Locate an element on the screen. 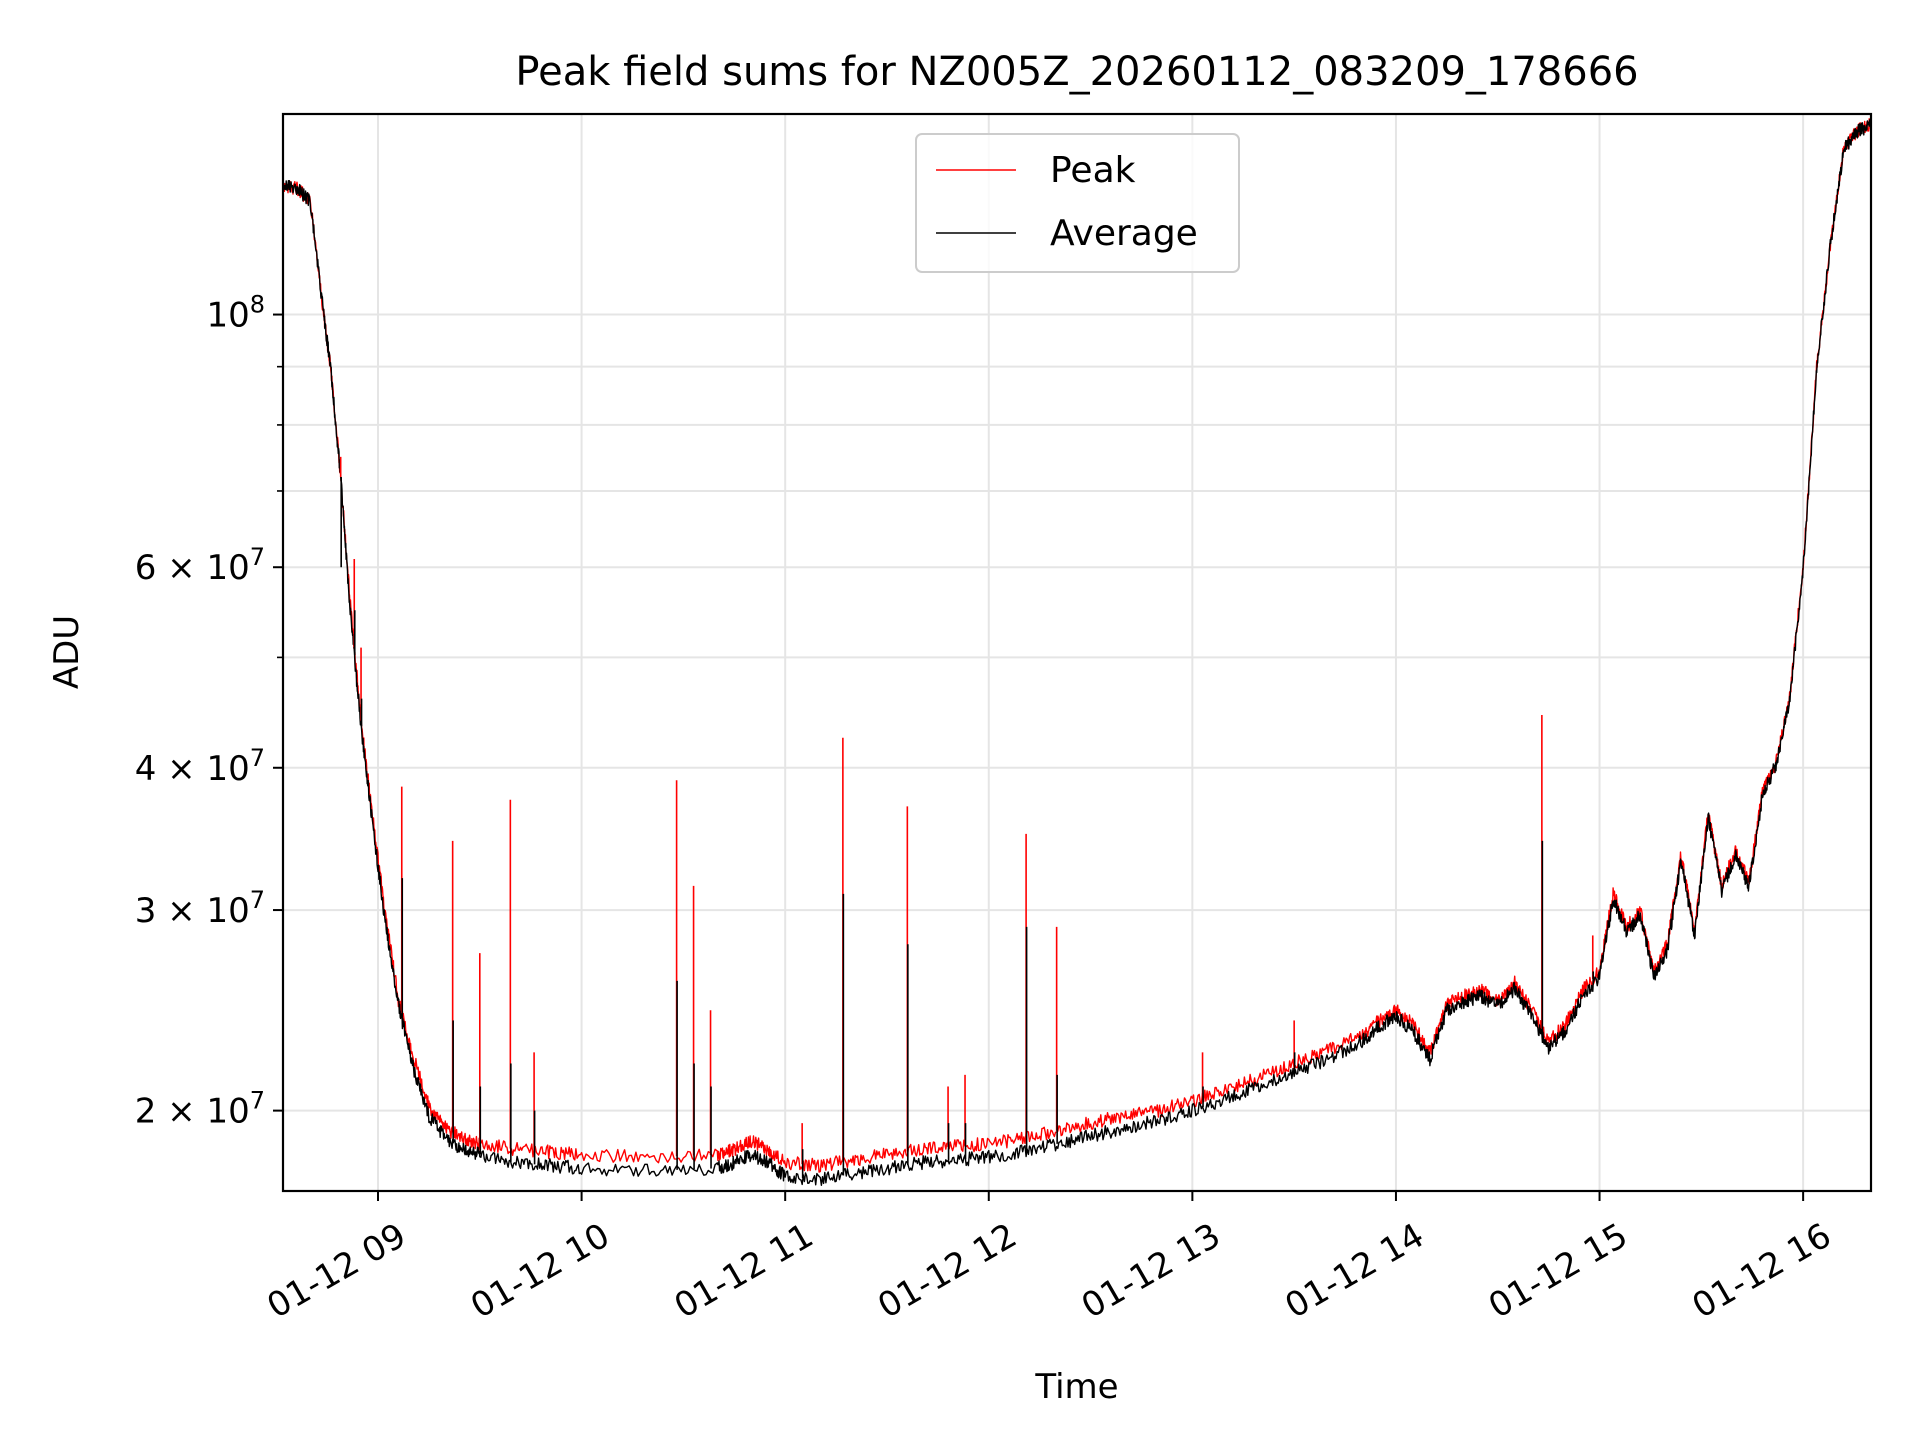 This screenshot has width=1920, height=1440. y-tick-mantissa: 6 × 10 is located at coordinates (192, 568).